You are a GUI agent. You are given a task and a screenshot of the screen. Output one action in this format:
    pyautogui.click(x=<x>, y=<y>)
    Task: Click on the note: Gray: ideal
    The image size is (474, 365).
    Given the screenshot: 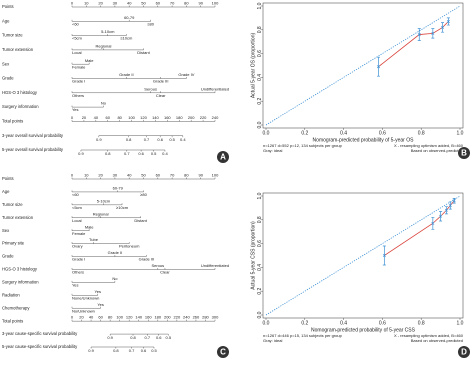 What is the action you would take?
    pyautogui.click(x=272, y=340)
    